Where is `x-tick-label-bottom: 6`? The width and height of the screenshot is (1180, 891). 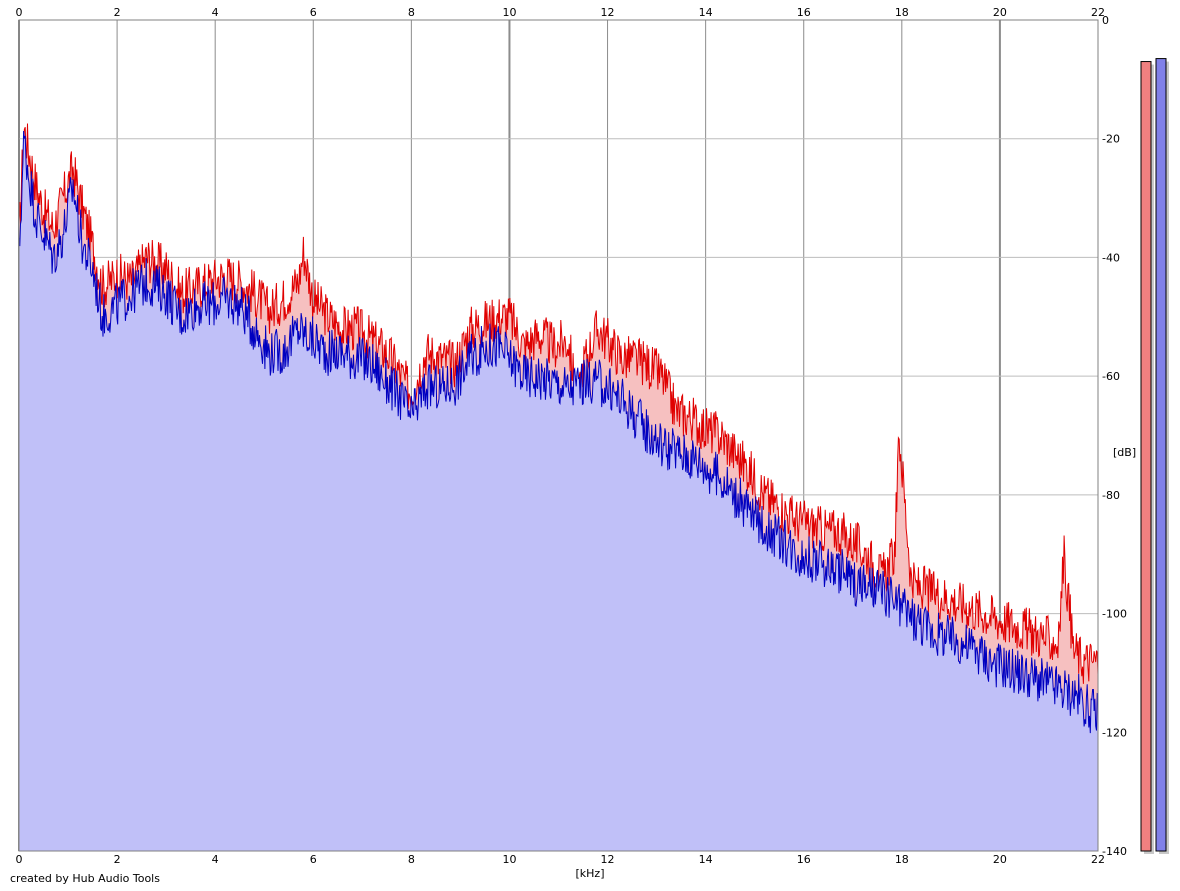 x-tick-label-bottom: 6 is located at coordinates (313, 859).